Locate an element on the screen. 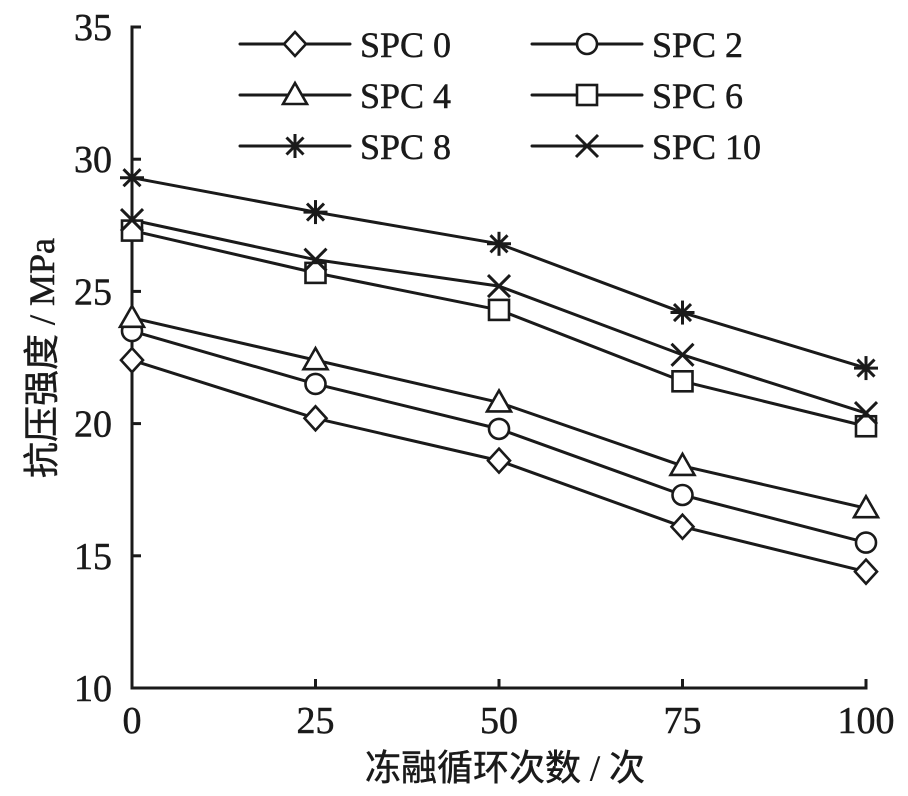  data-point-spc-6-x50 is located at coordinates (499, 310).